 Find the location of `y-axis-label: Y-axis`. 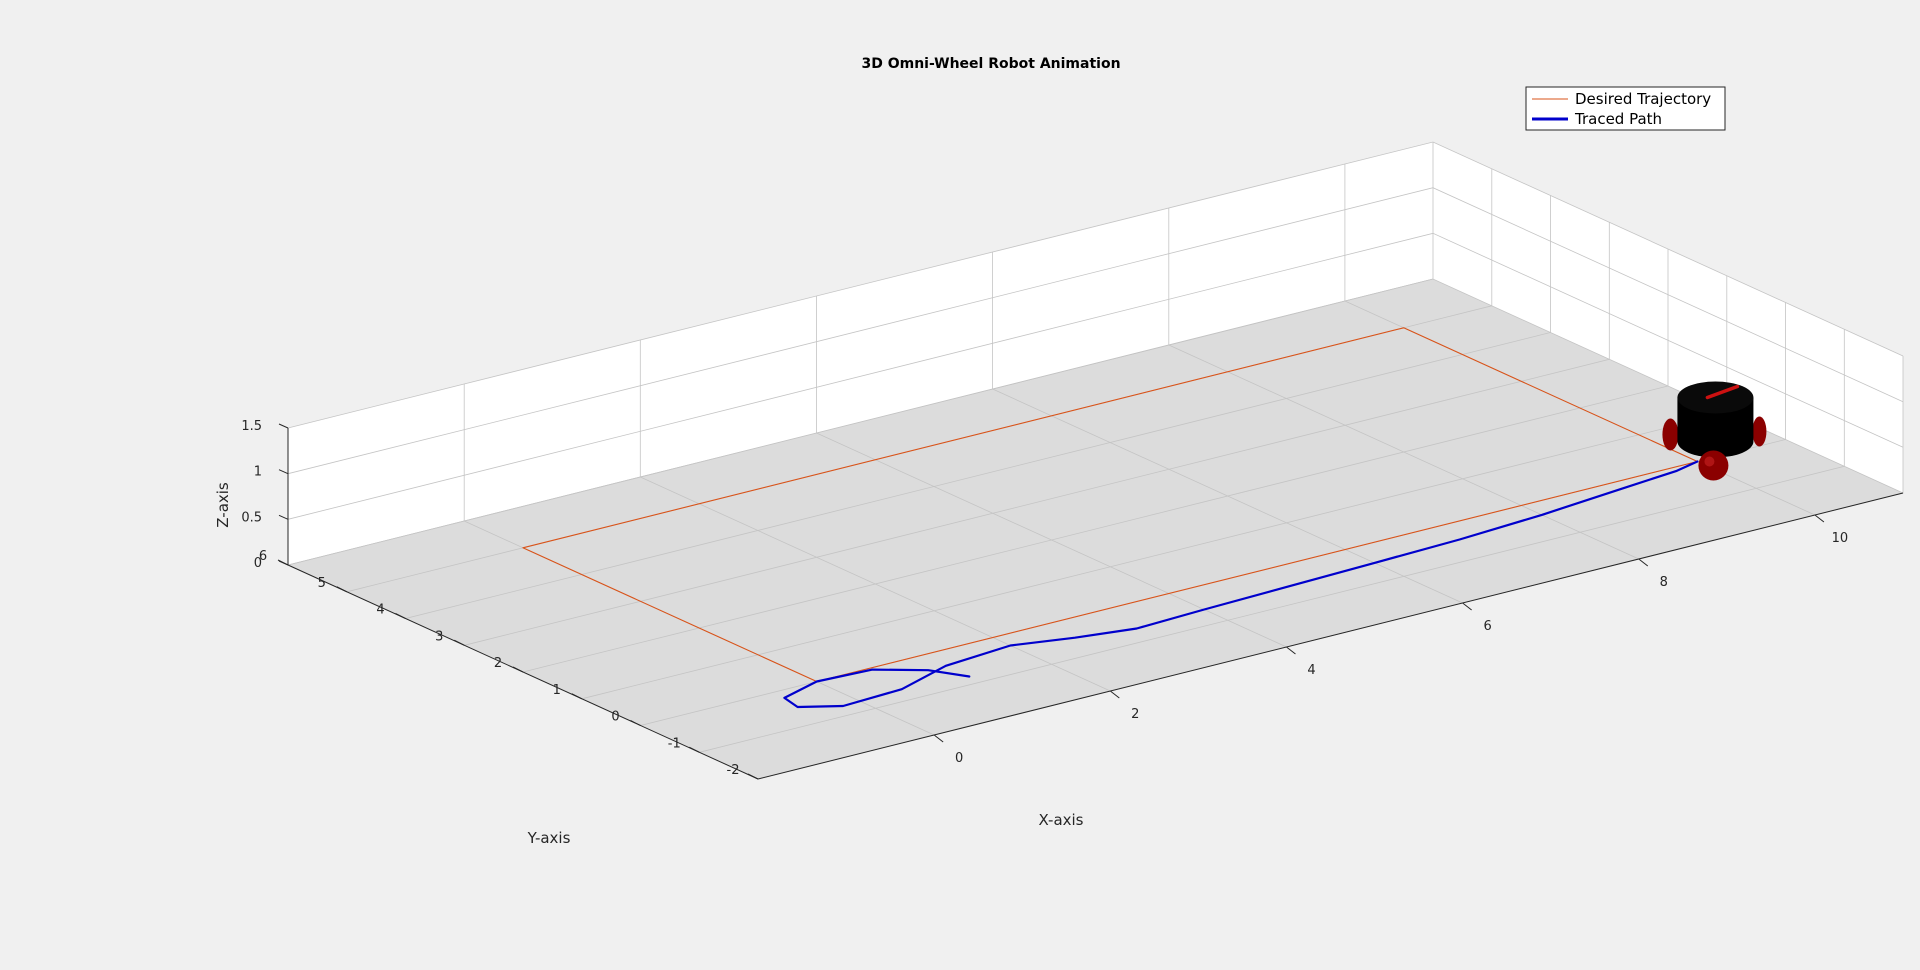

y-axis-label: Y-axis is located at coordinates (549, 838).